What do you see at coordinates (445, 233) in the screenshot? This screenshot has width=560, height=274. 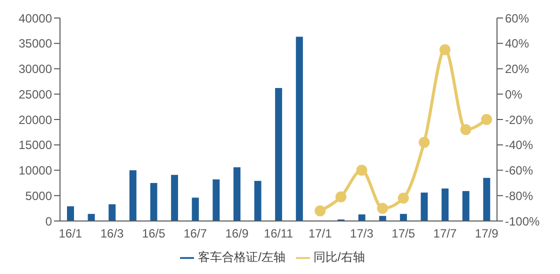 I see `x-tick-label: 17/7` at bounding box center [445, 233].